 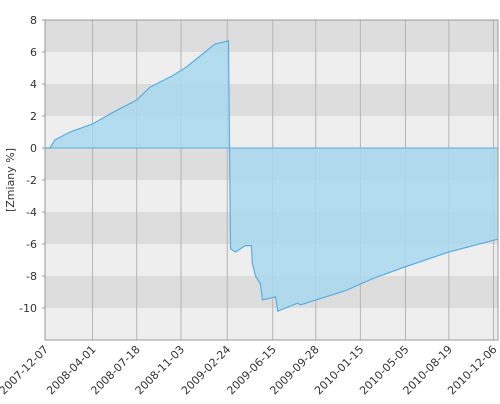 What do you see at coordinates (33, 148) in the screenshot?
I see `y-tick-label: 0` at bounding box center [33, 148].